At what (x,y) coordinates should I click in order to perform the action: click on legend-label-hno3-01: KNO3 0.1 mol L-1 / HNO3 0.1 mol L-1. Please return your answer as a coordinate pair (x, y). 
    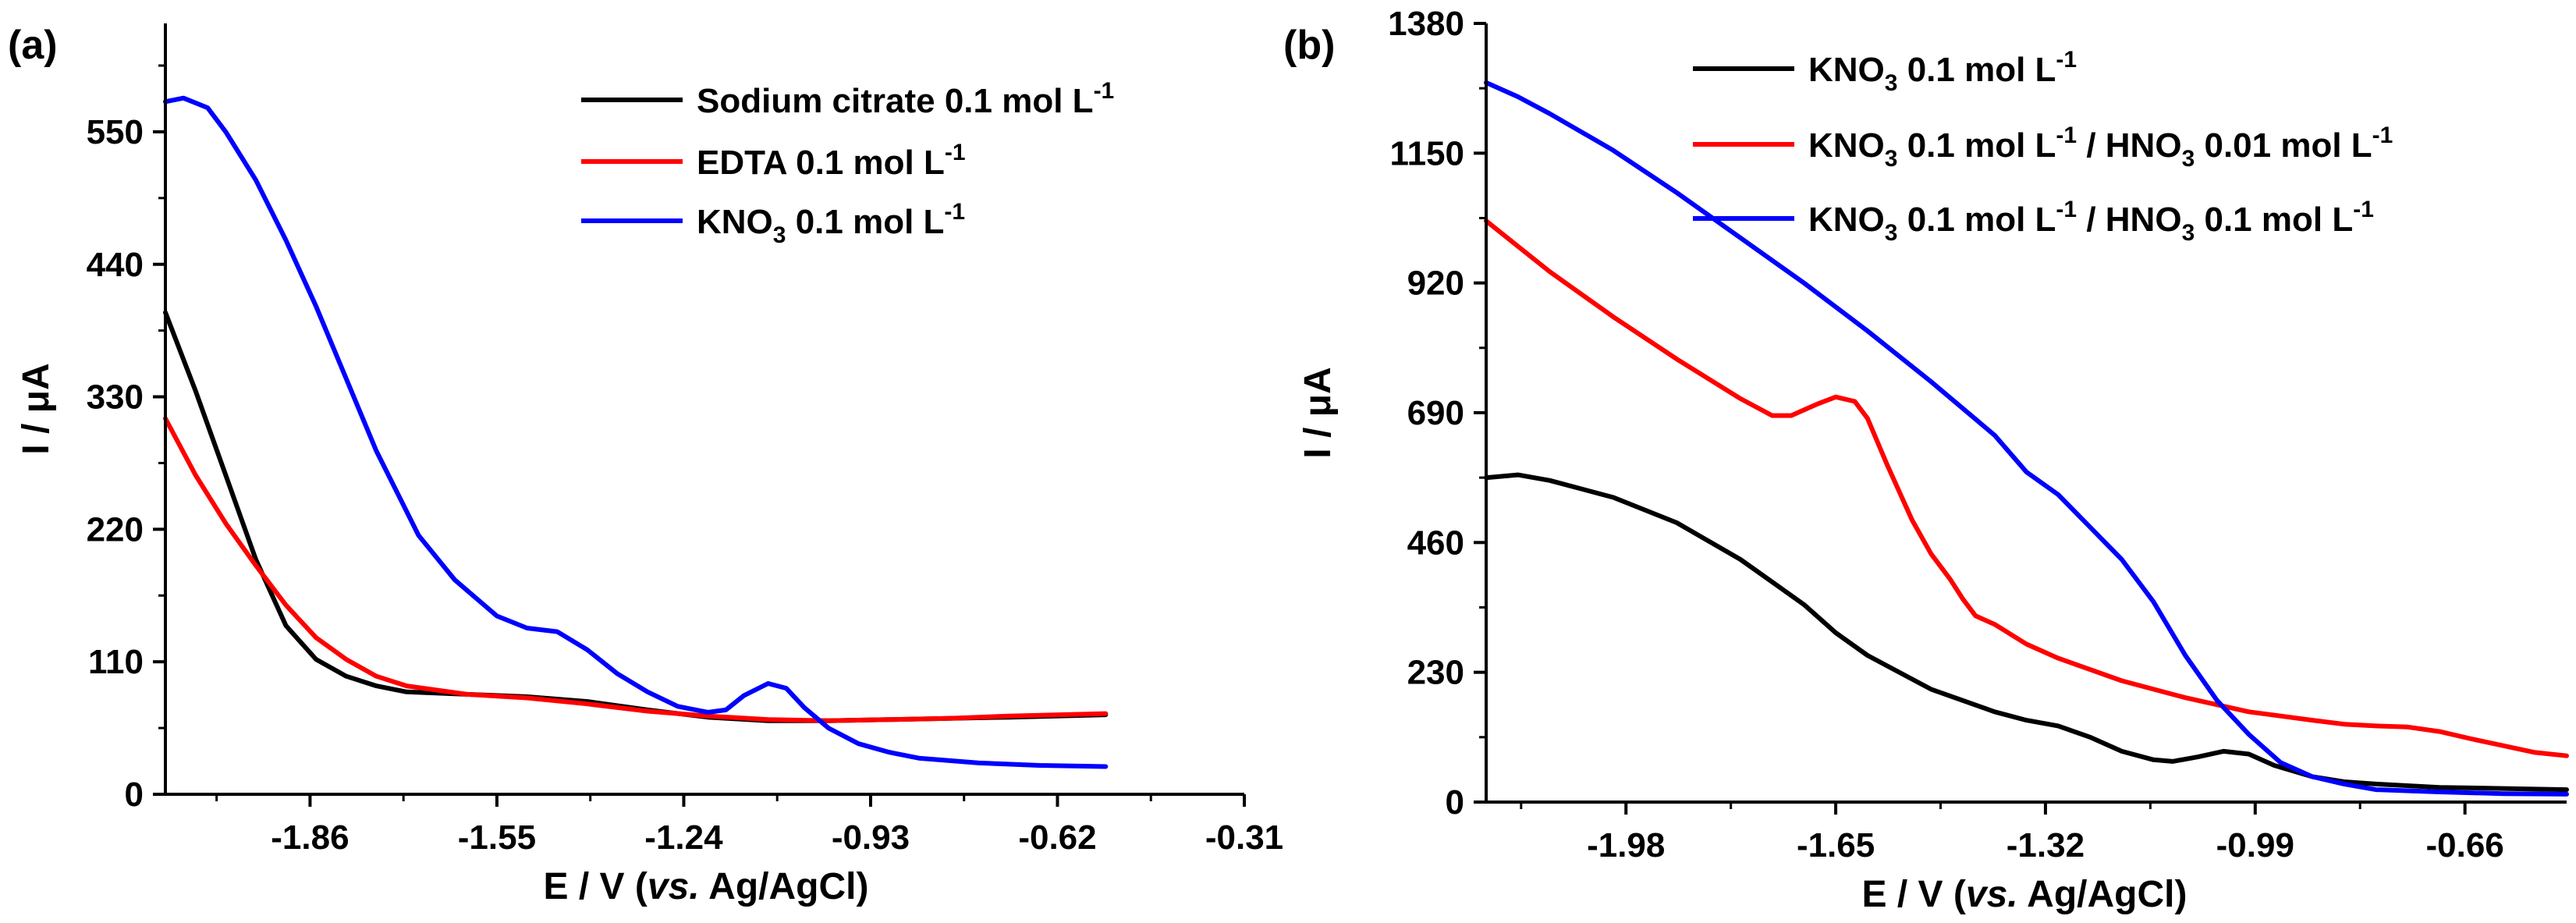
    Looking at the image, I should click on (2091, 221).